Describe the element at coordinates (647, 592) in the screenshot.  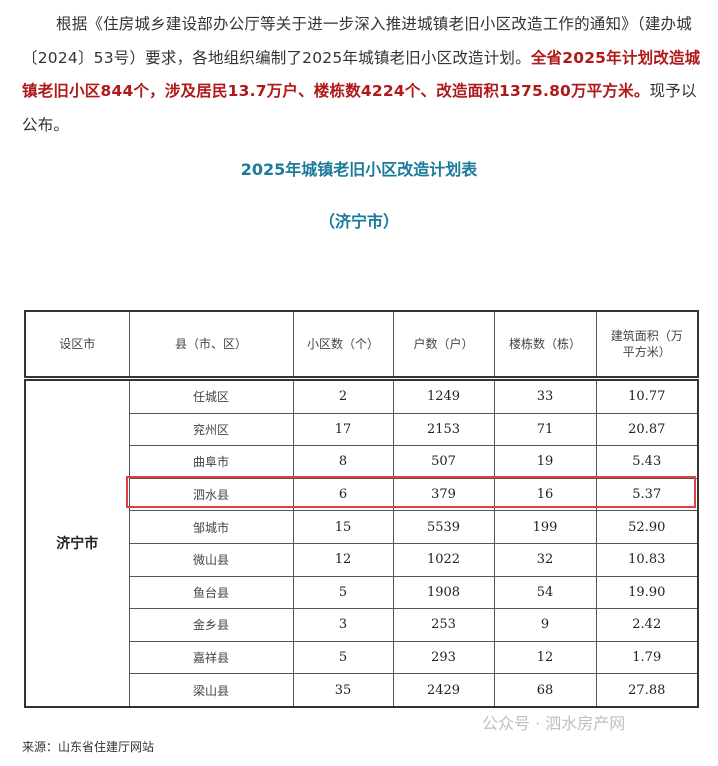
I see `value-cell: 19.90` at that location.